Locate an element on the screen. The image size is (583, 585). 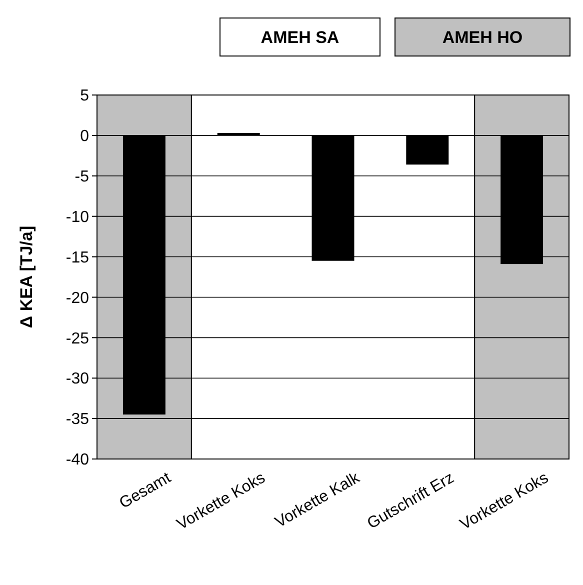
y-tick-label: -30 is located at coordinates (78, 379).